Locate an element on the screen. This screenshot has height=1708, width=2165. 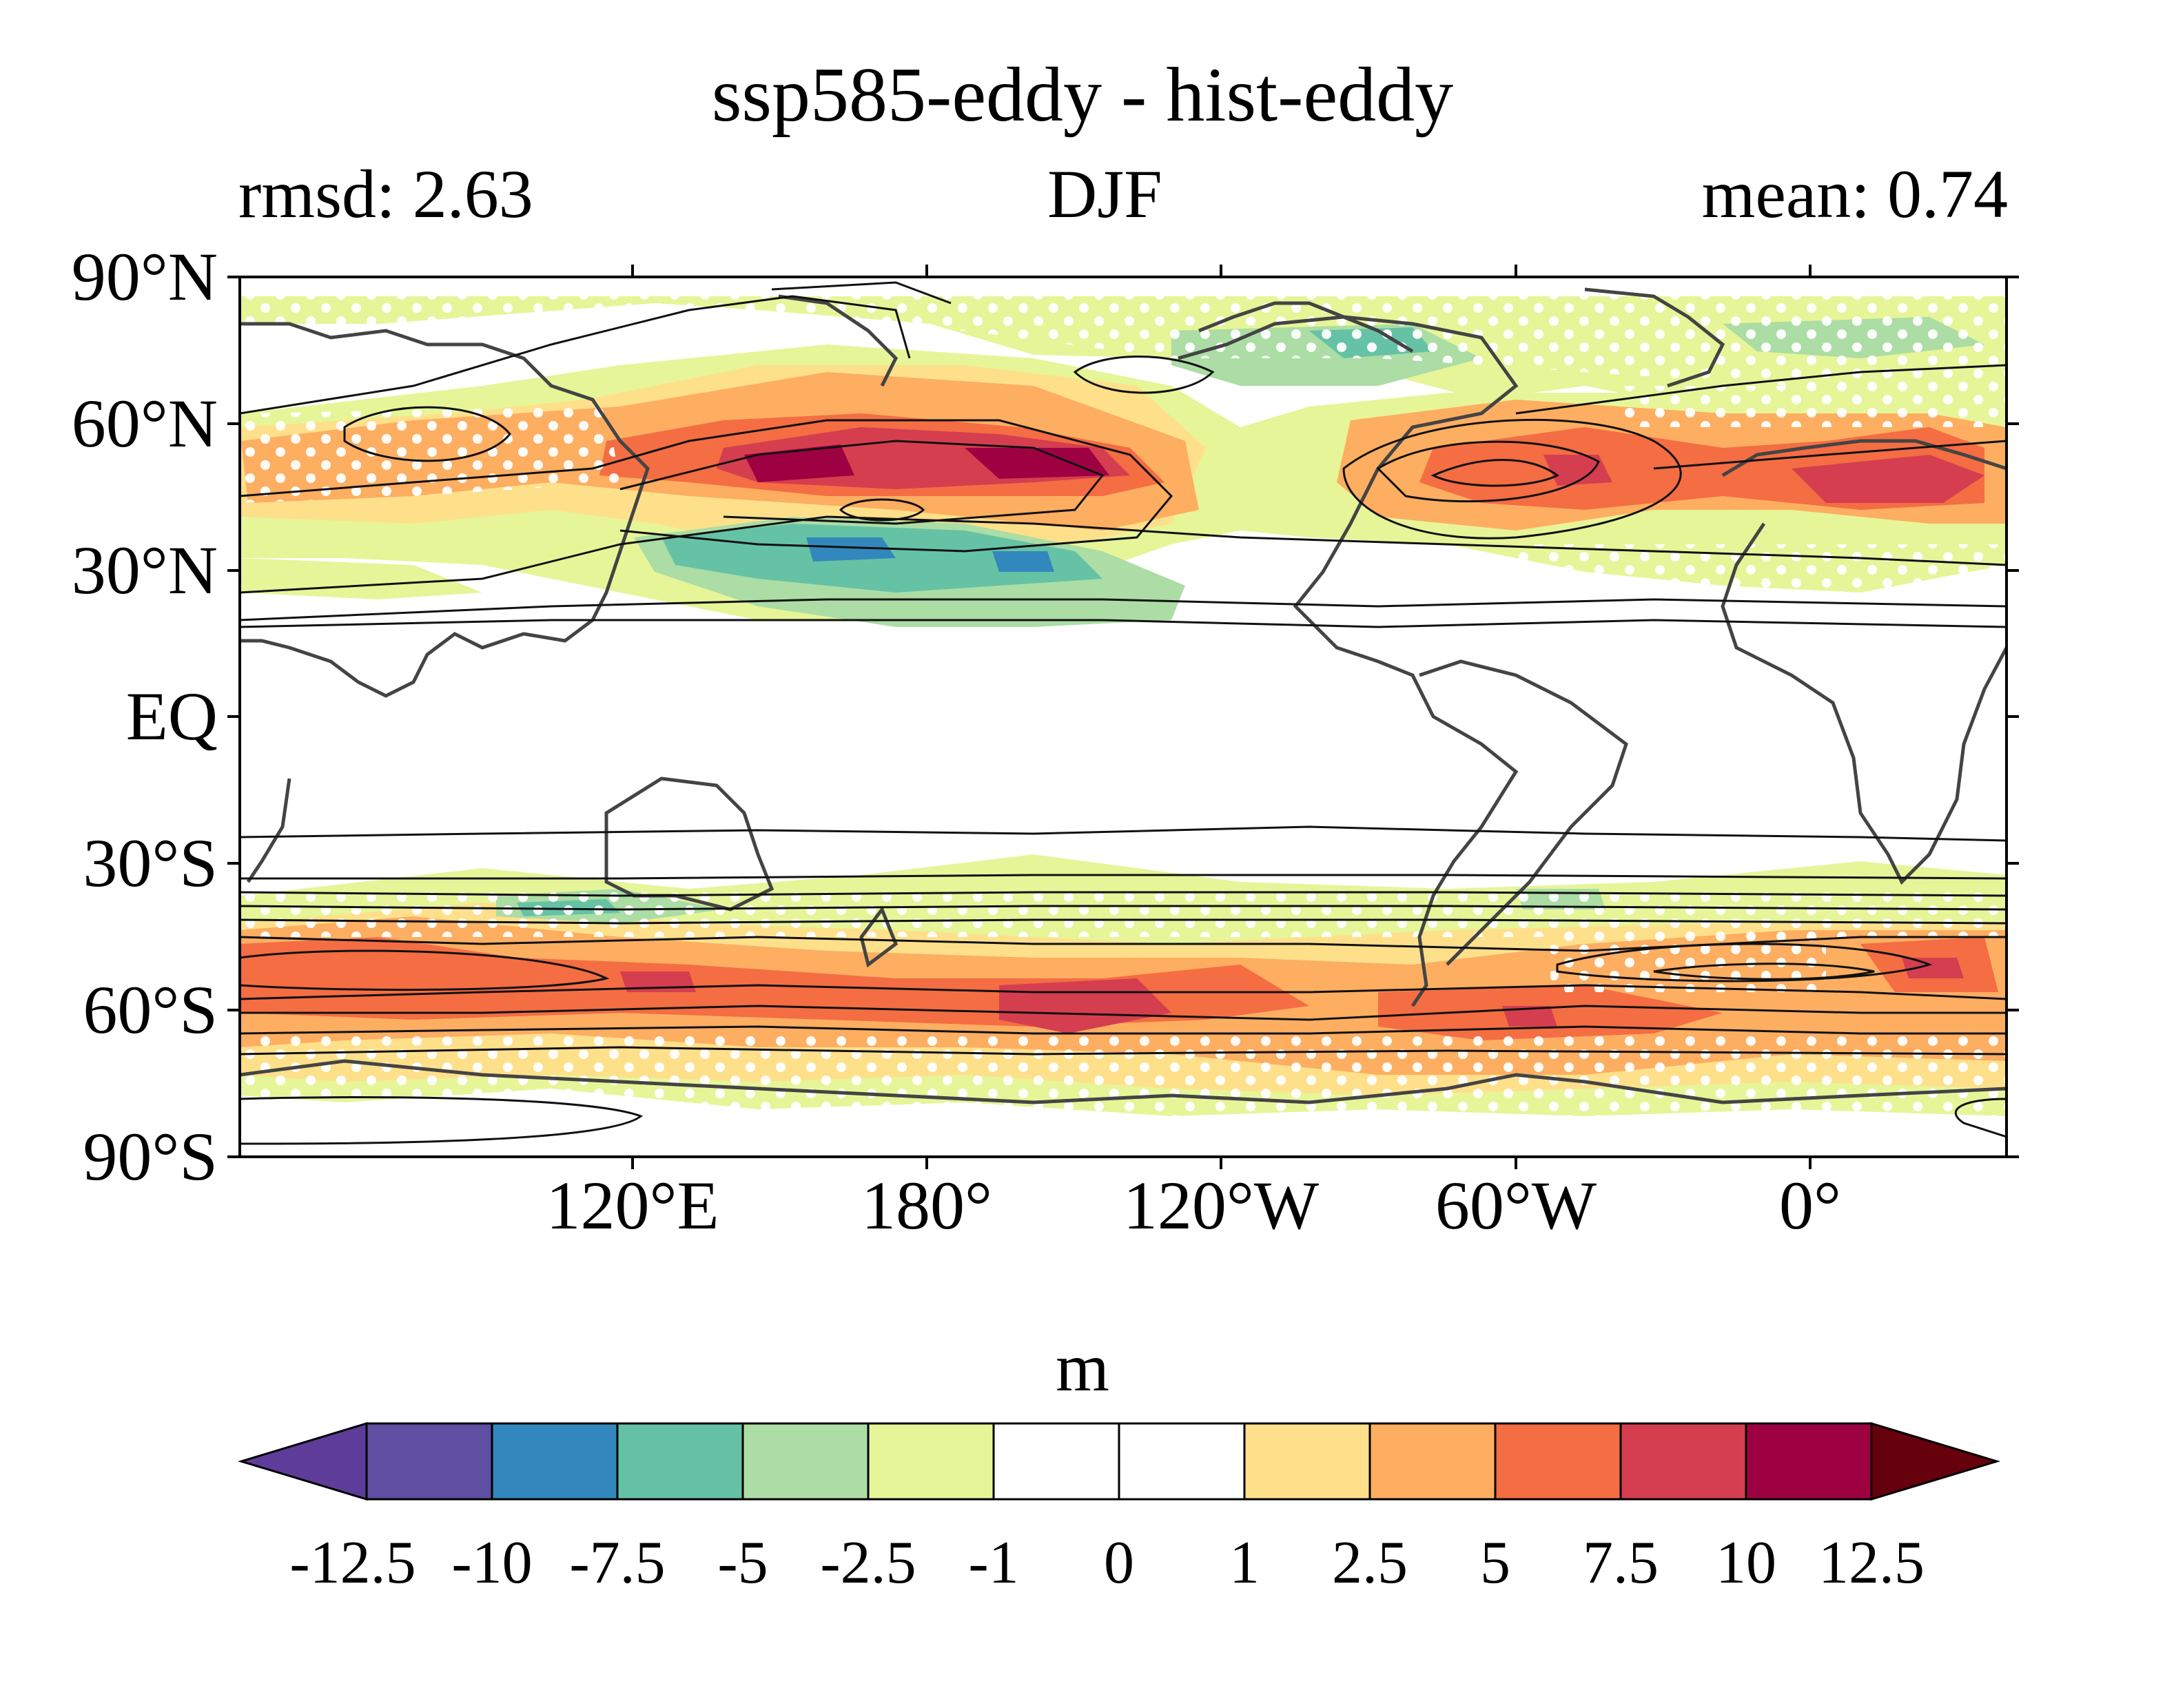
lat-label-60s: 60°S is located at coordinates (150, 1009).